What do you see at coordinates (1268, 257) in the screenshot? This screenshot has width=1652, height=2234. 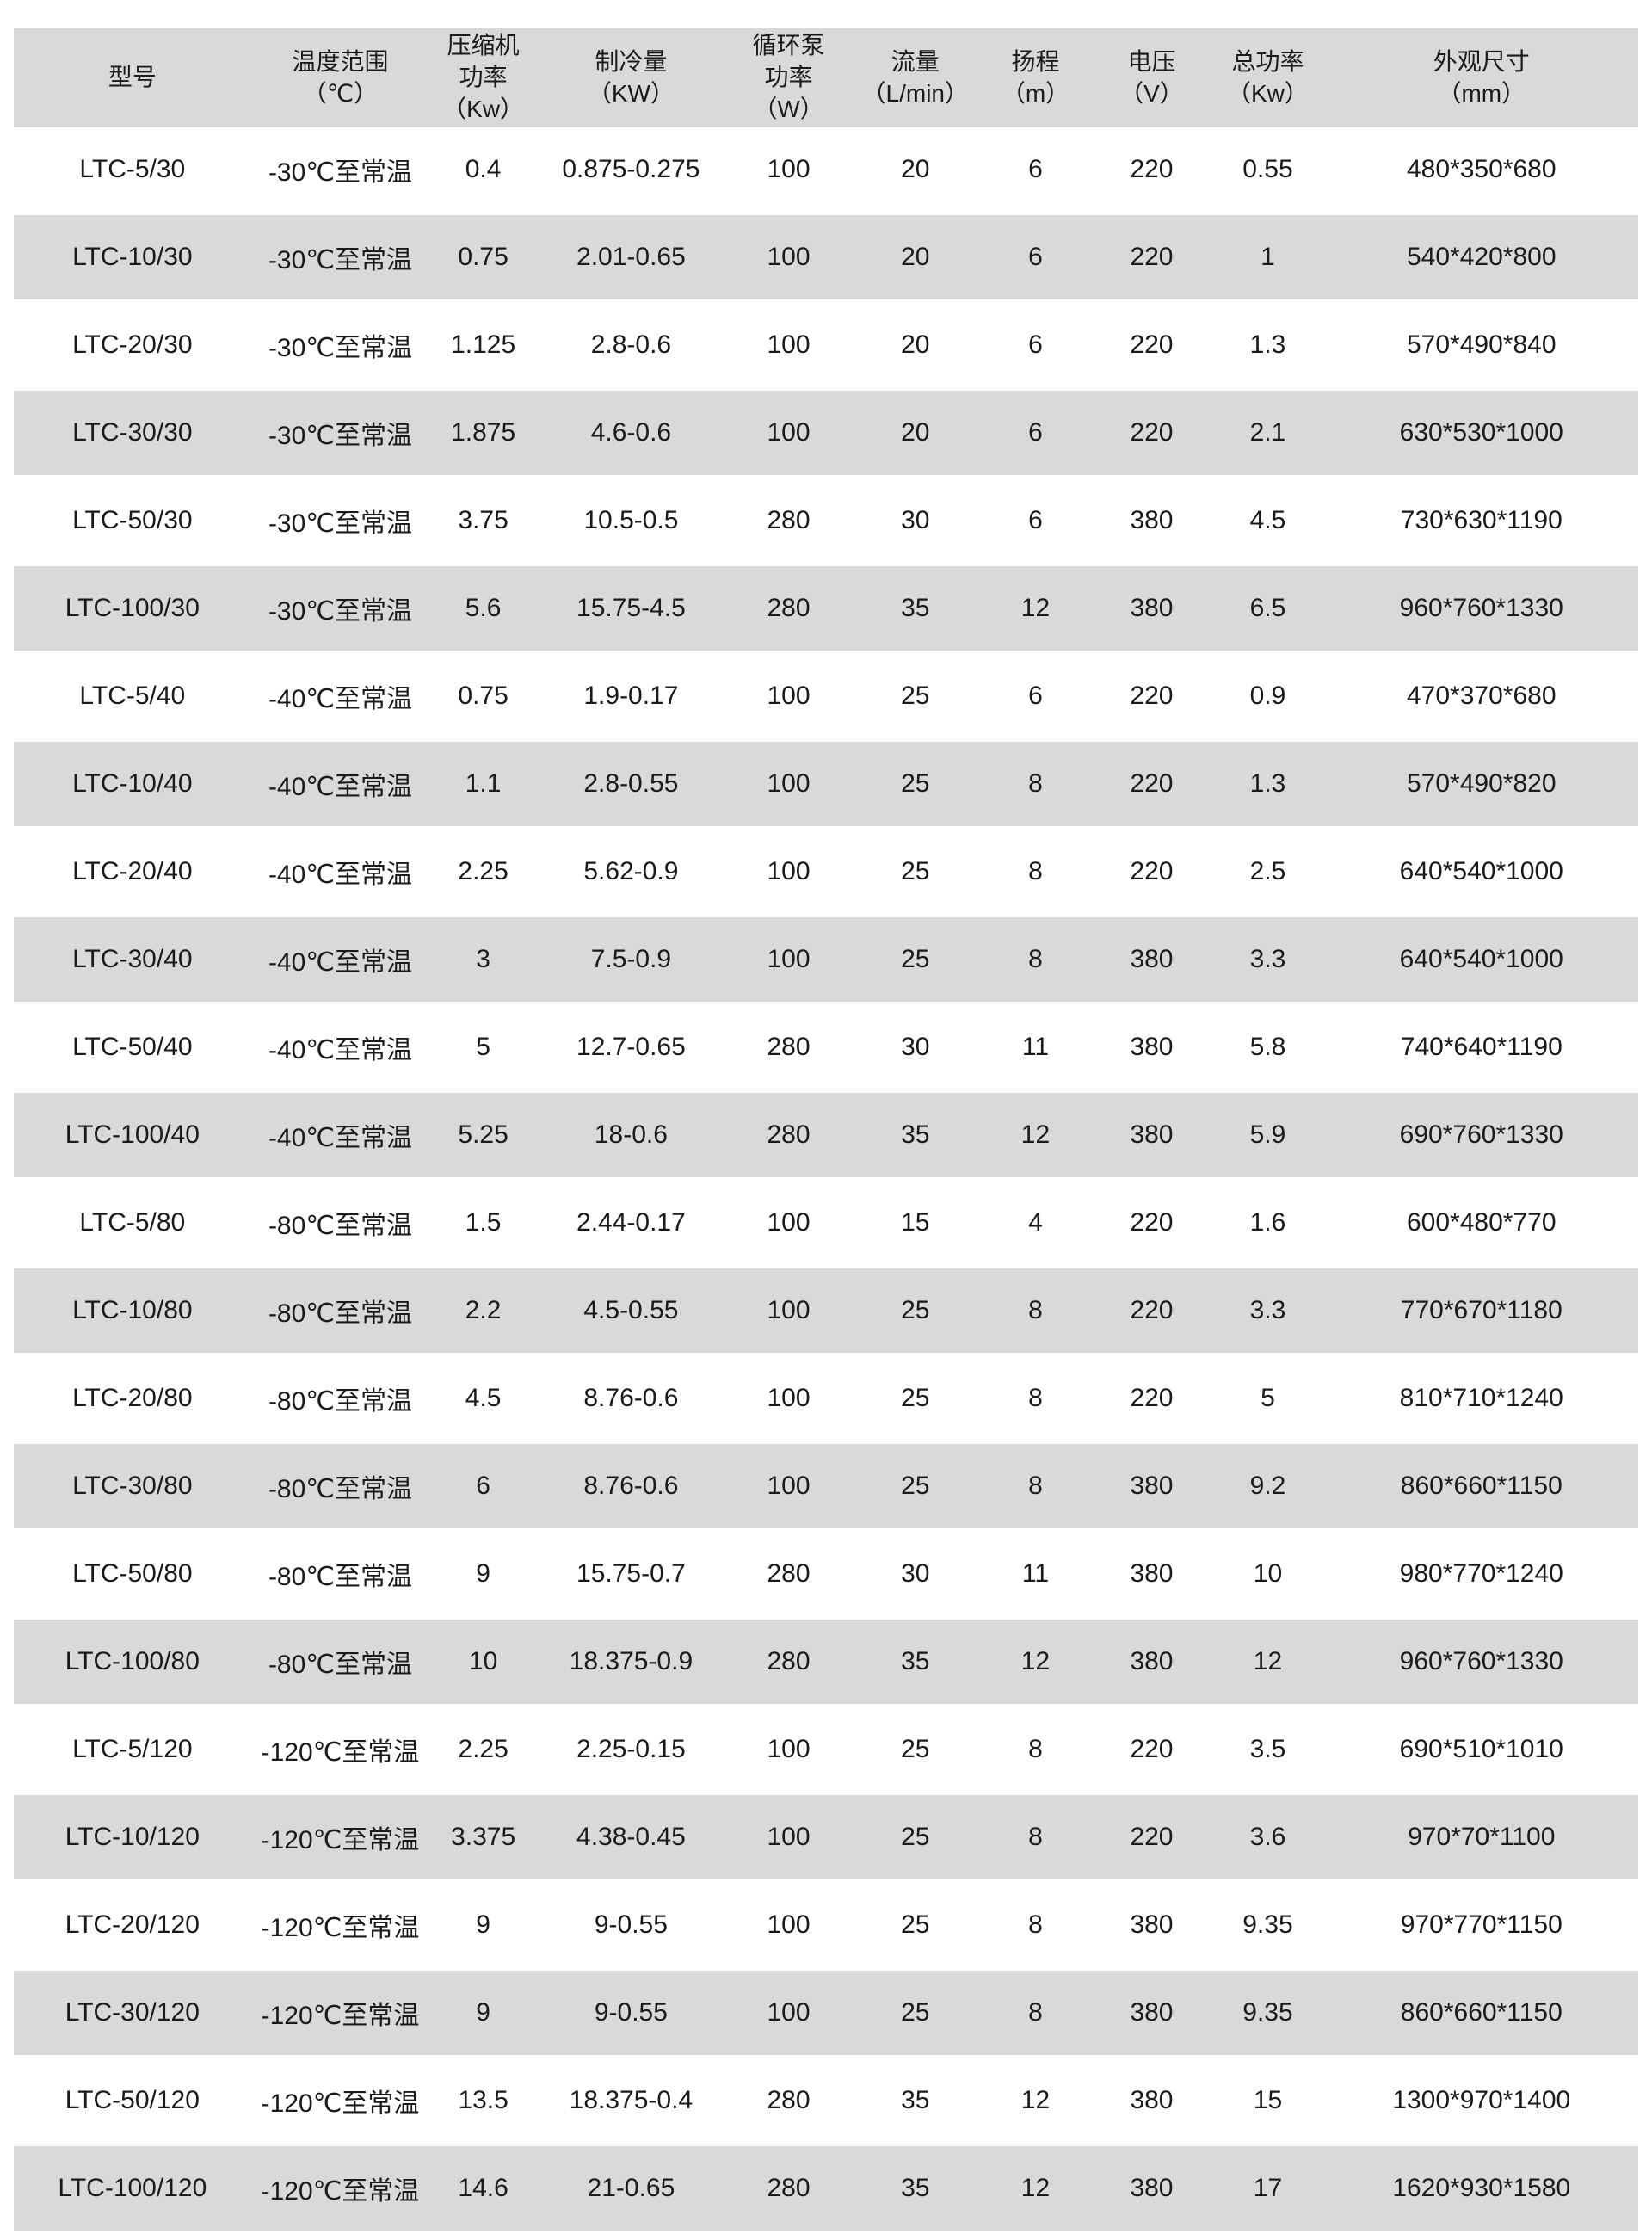 I see `cell-total_power: 1` at bounding box center [1268, 257].